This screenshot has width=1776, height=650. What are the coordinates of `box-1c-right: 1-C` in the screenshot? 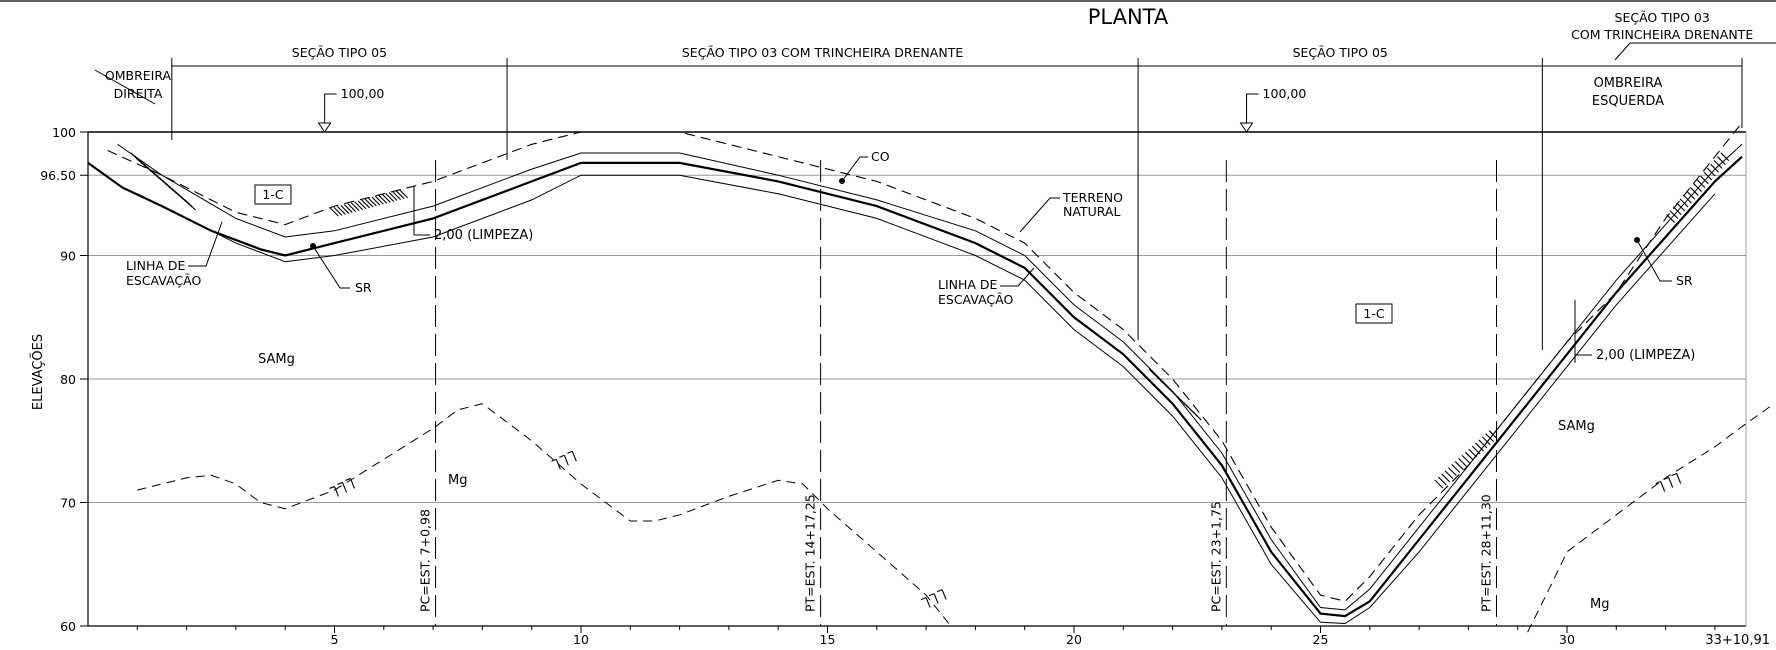 It's located at (1374, 313).